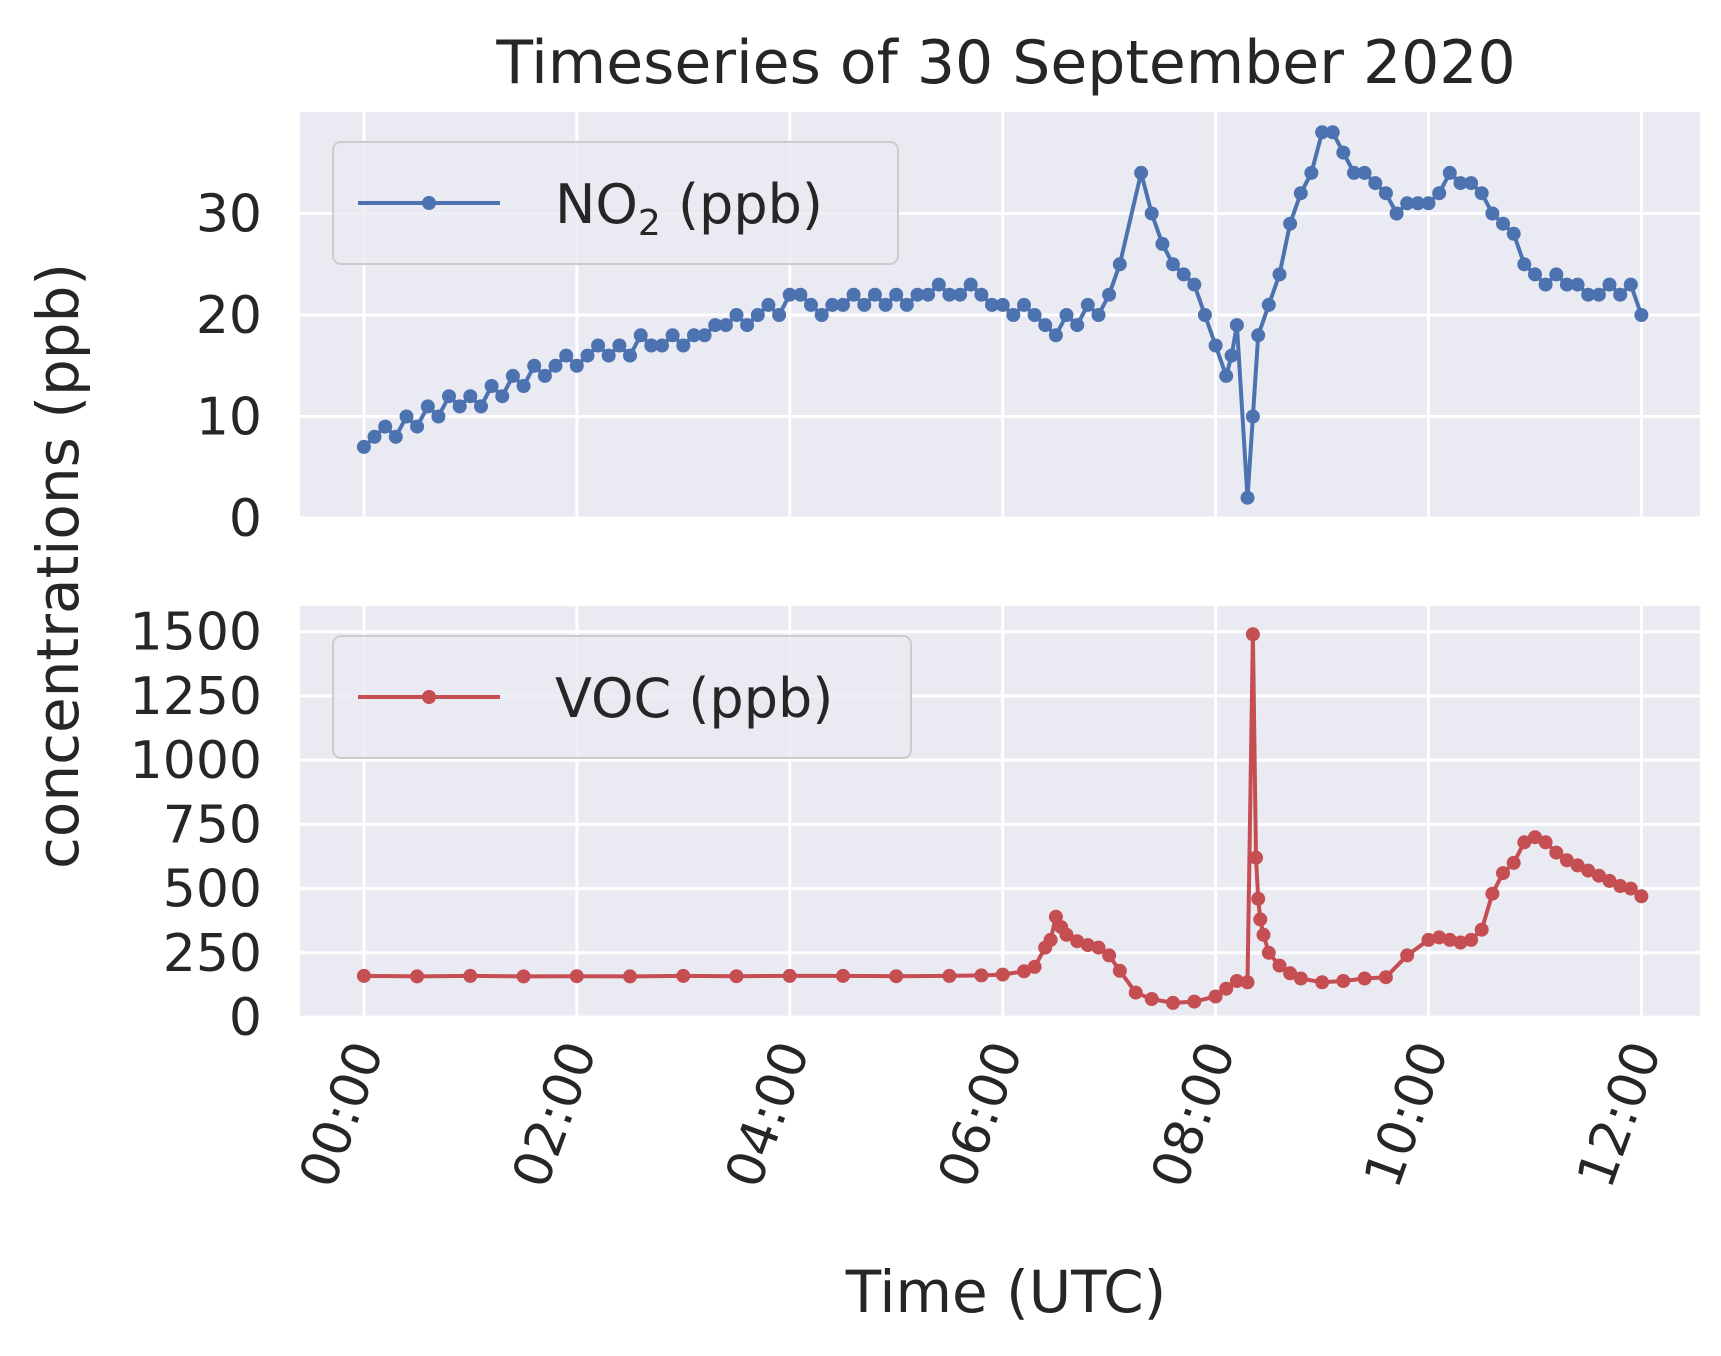  What do you see at coordinates (212, 825) in the screenshot?
I see `voc-y-tick-label: 750` at bounding box center [212, 825].